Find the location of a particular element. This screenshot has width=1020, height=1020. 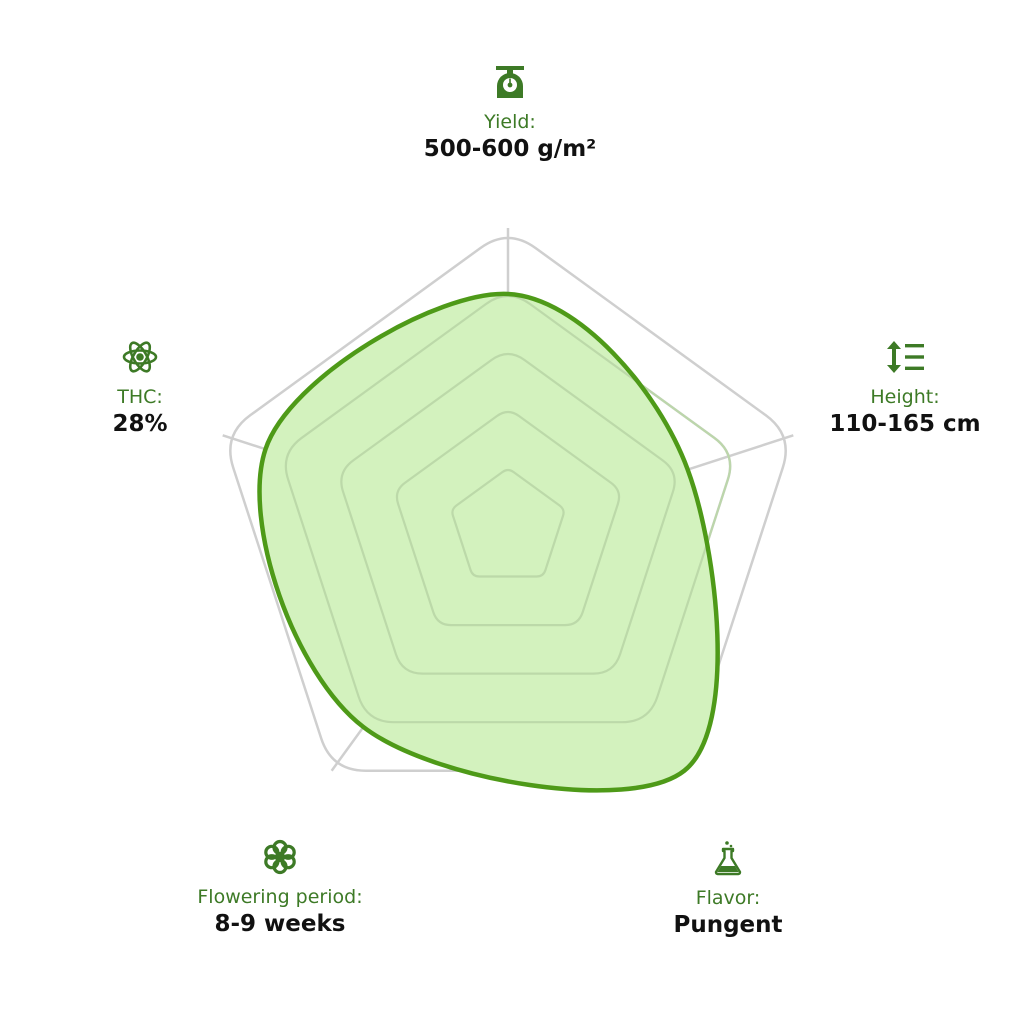

axis-value: 8-9 weeks is located at coordinates (280, 924).